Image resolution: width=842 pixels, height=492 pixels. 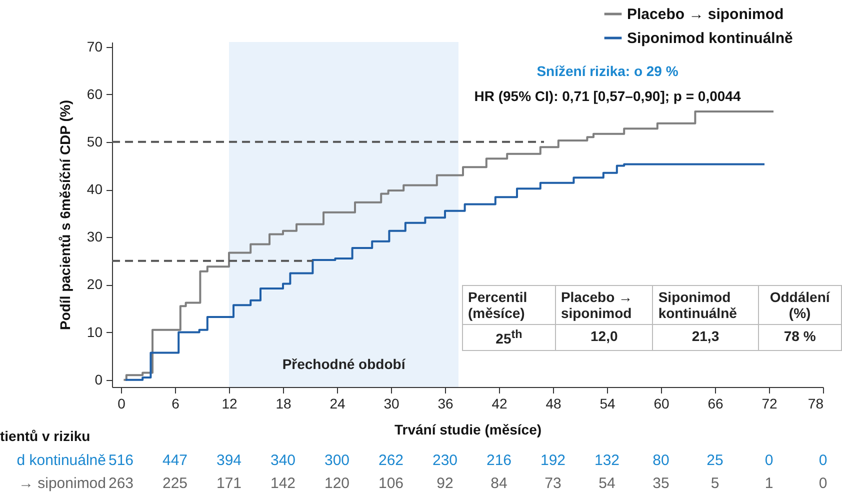 I want to click on y-tick-label: 40, so click(x=94, y=189).